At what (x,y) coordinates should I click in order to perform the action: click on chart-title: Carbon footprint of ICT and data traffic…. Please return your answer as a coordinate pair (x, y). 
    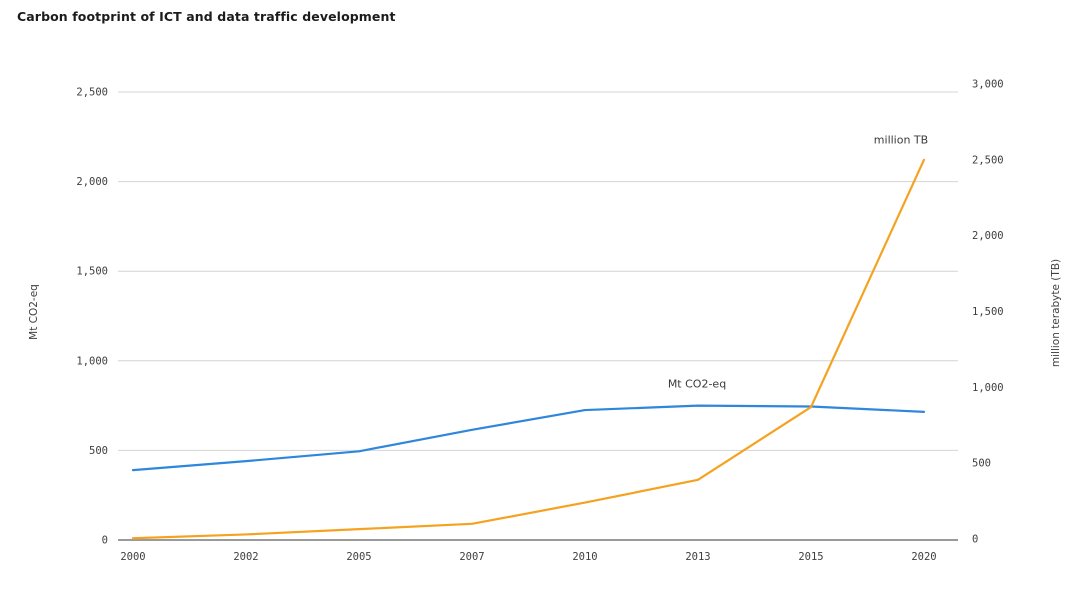
    Looking at the image, I should click on (206, 16).